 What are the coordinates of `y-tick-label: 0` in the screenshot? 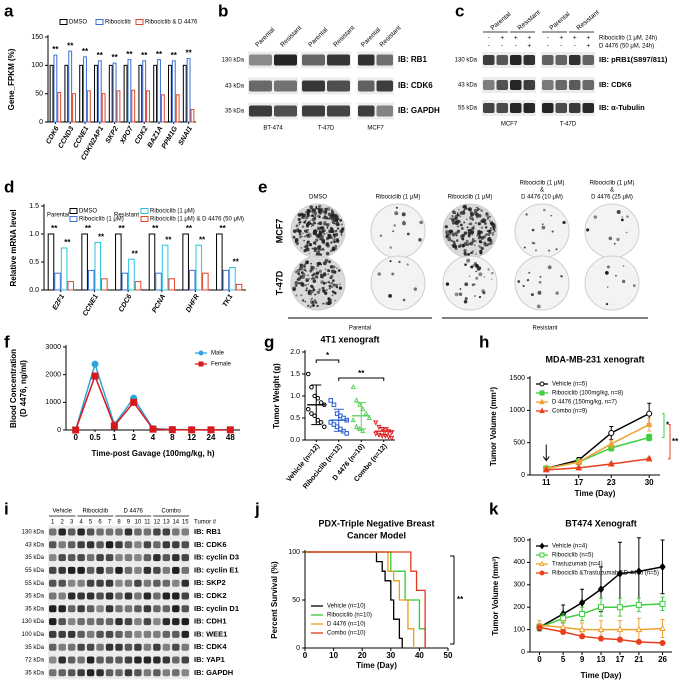 It's located at (523, 475).